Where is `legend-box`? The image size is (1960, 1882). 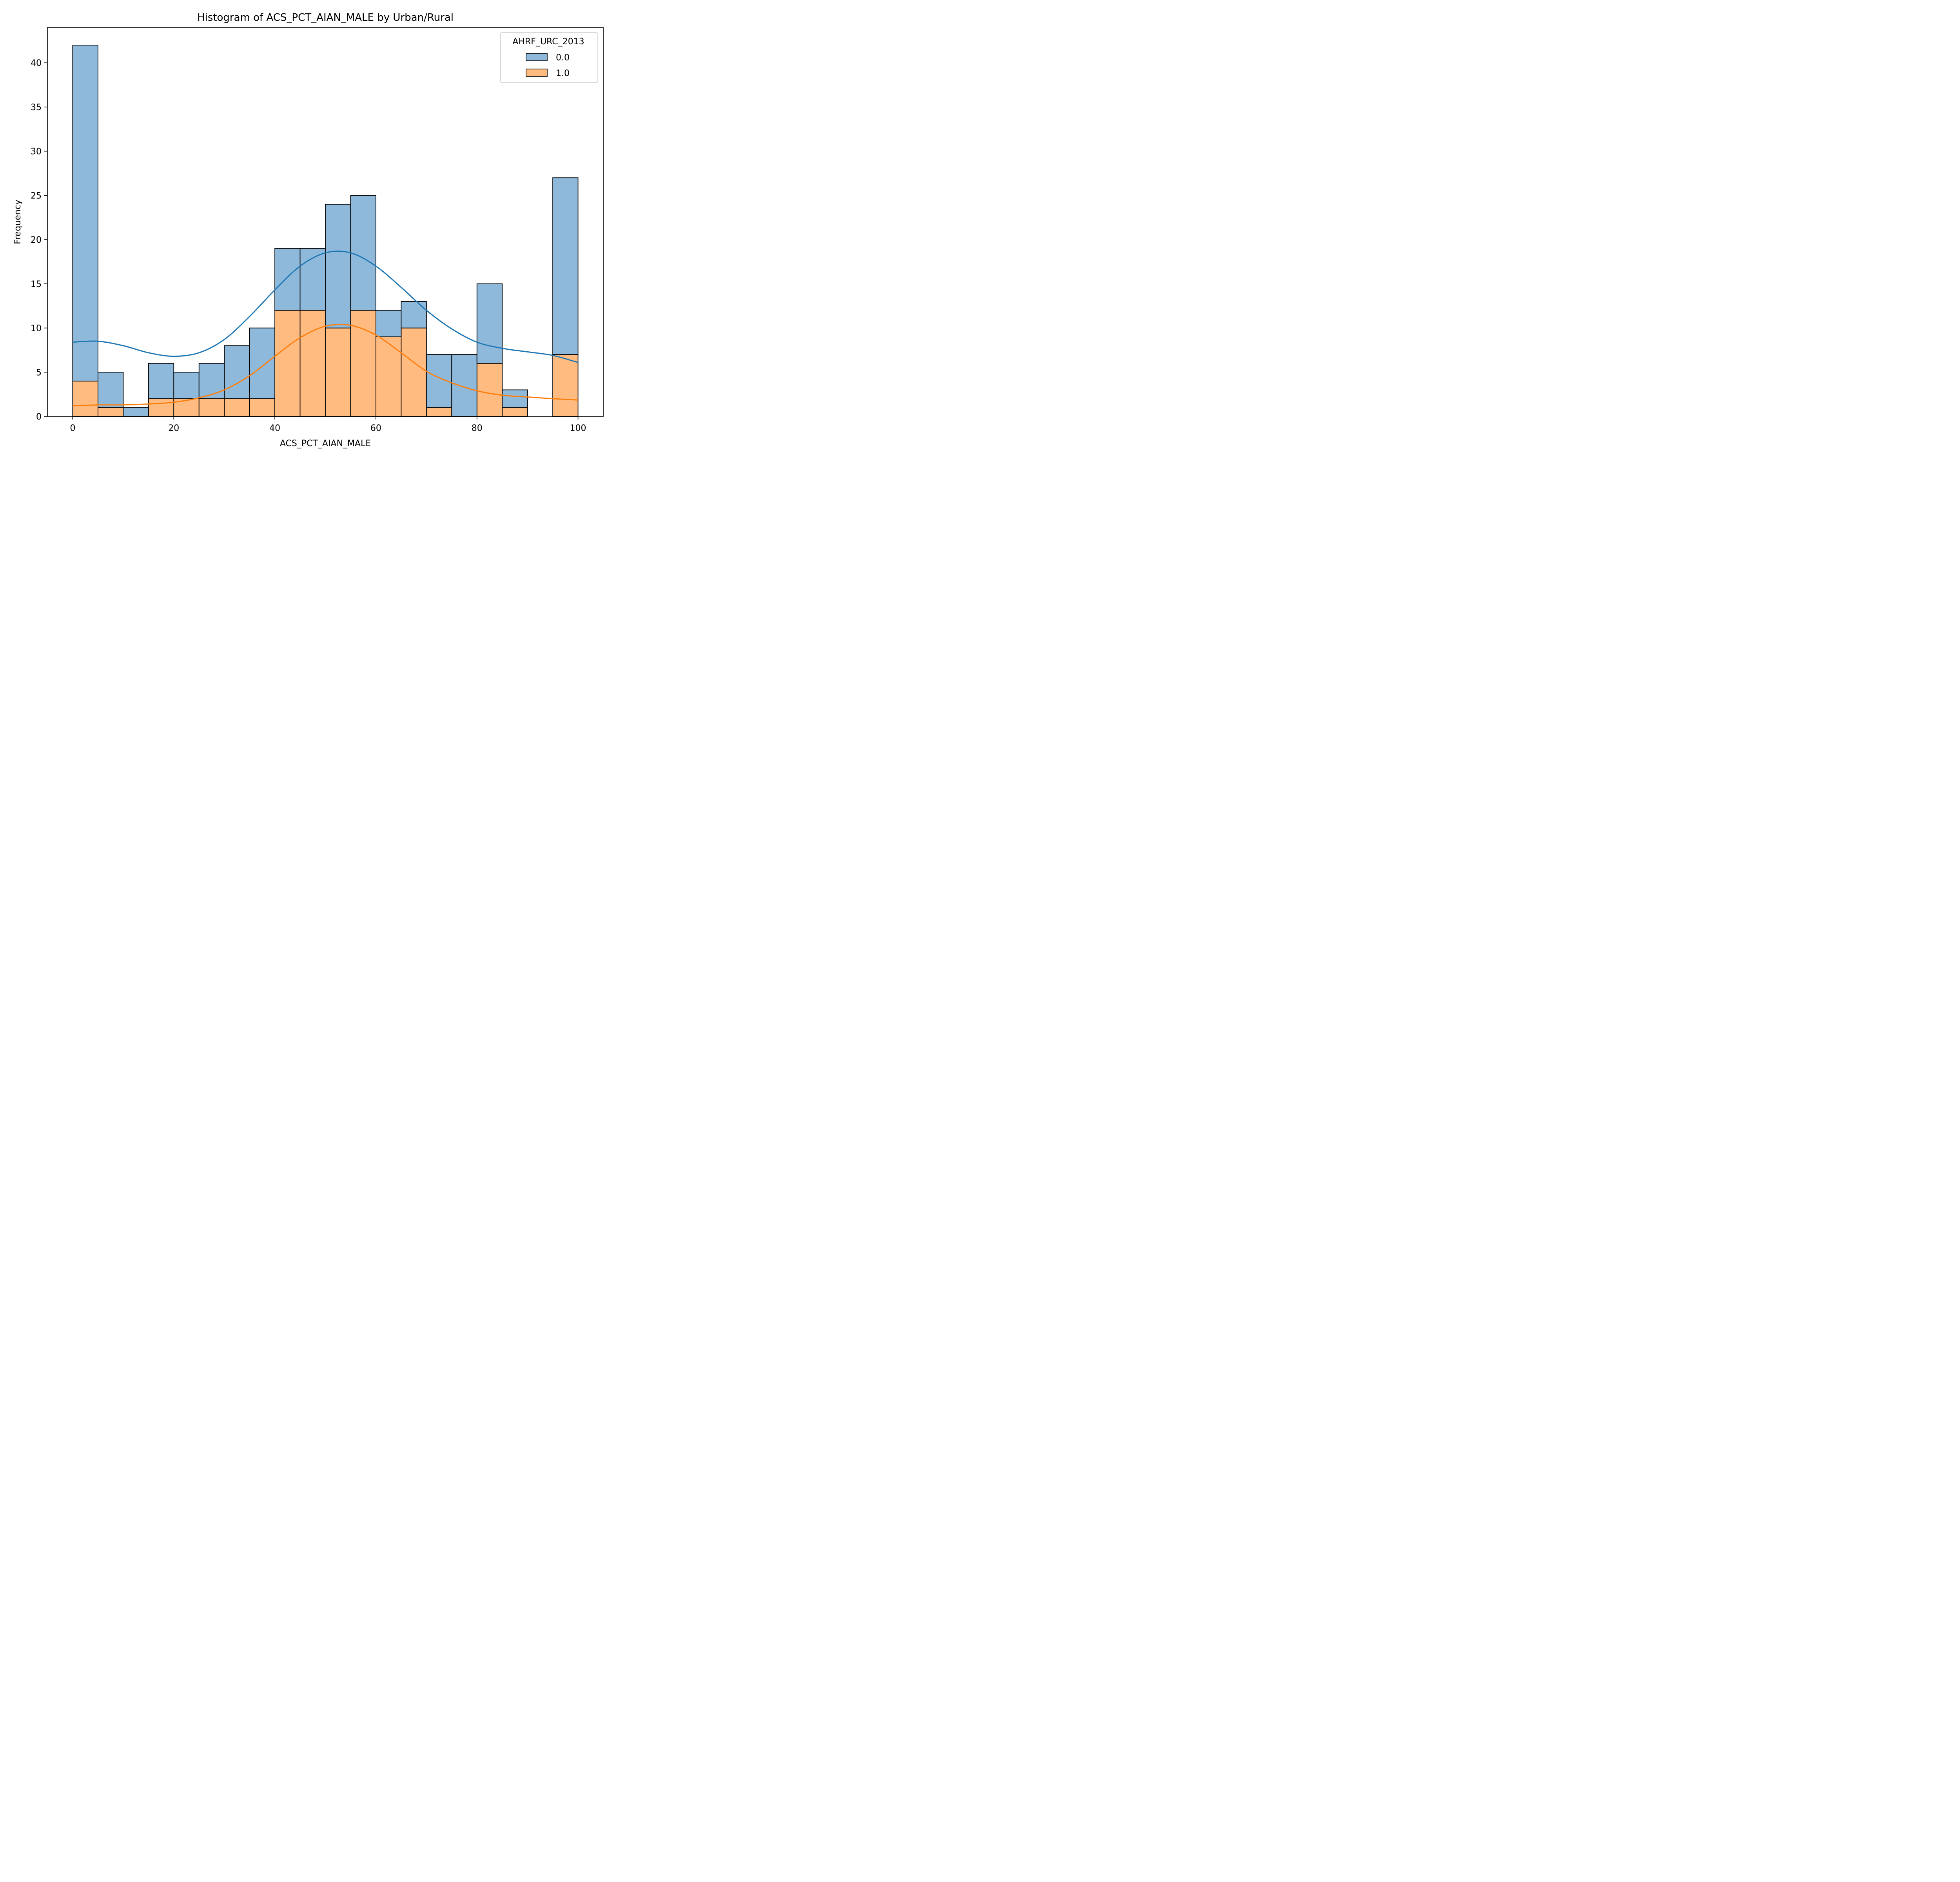 legend-box is located at coordinates (549, 57).